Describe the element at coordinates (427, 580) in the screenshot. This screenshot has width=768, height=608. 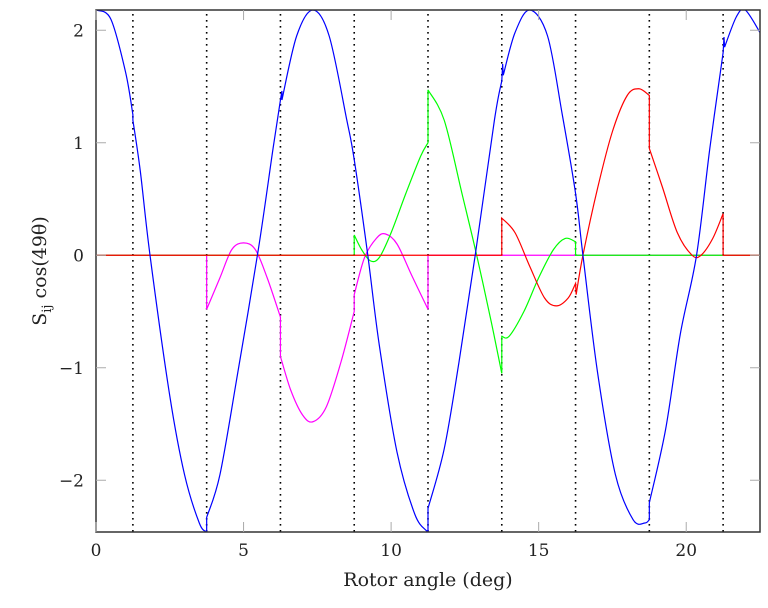
I see `x-axis-label: Rotor angle (deg)` at that location.